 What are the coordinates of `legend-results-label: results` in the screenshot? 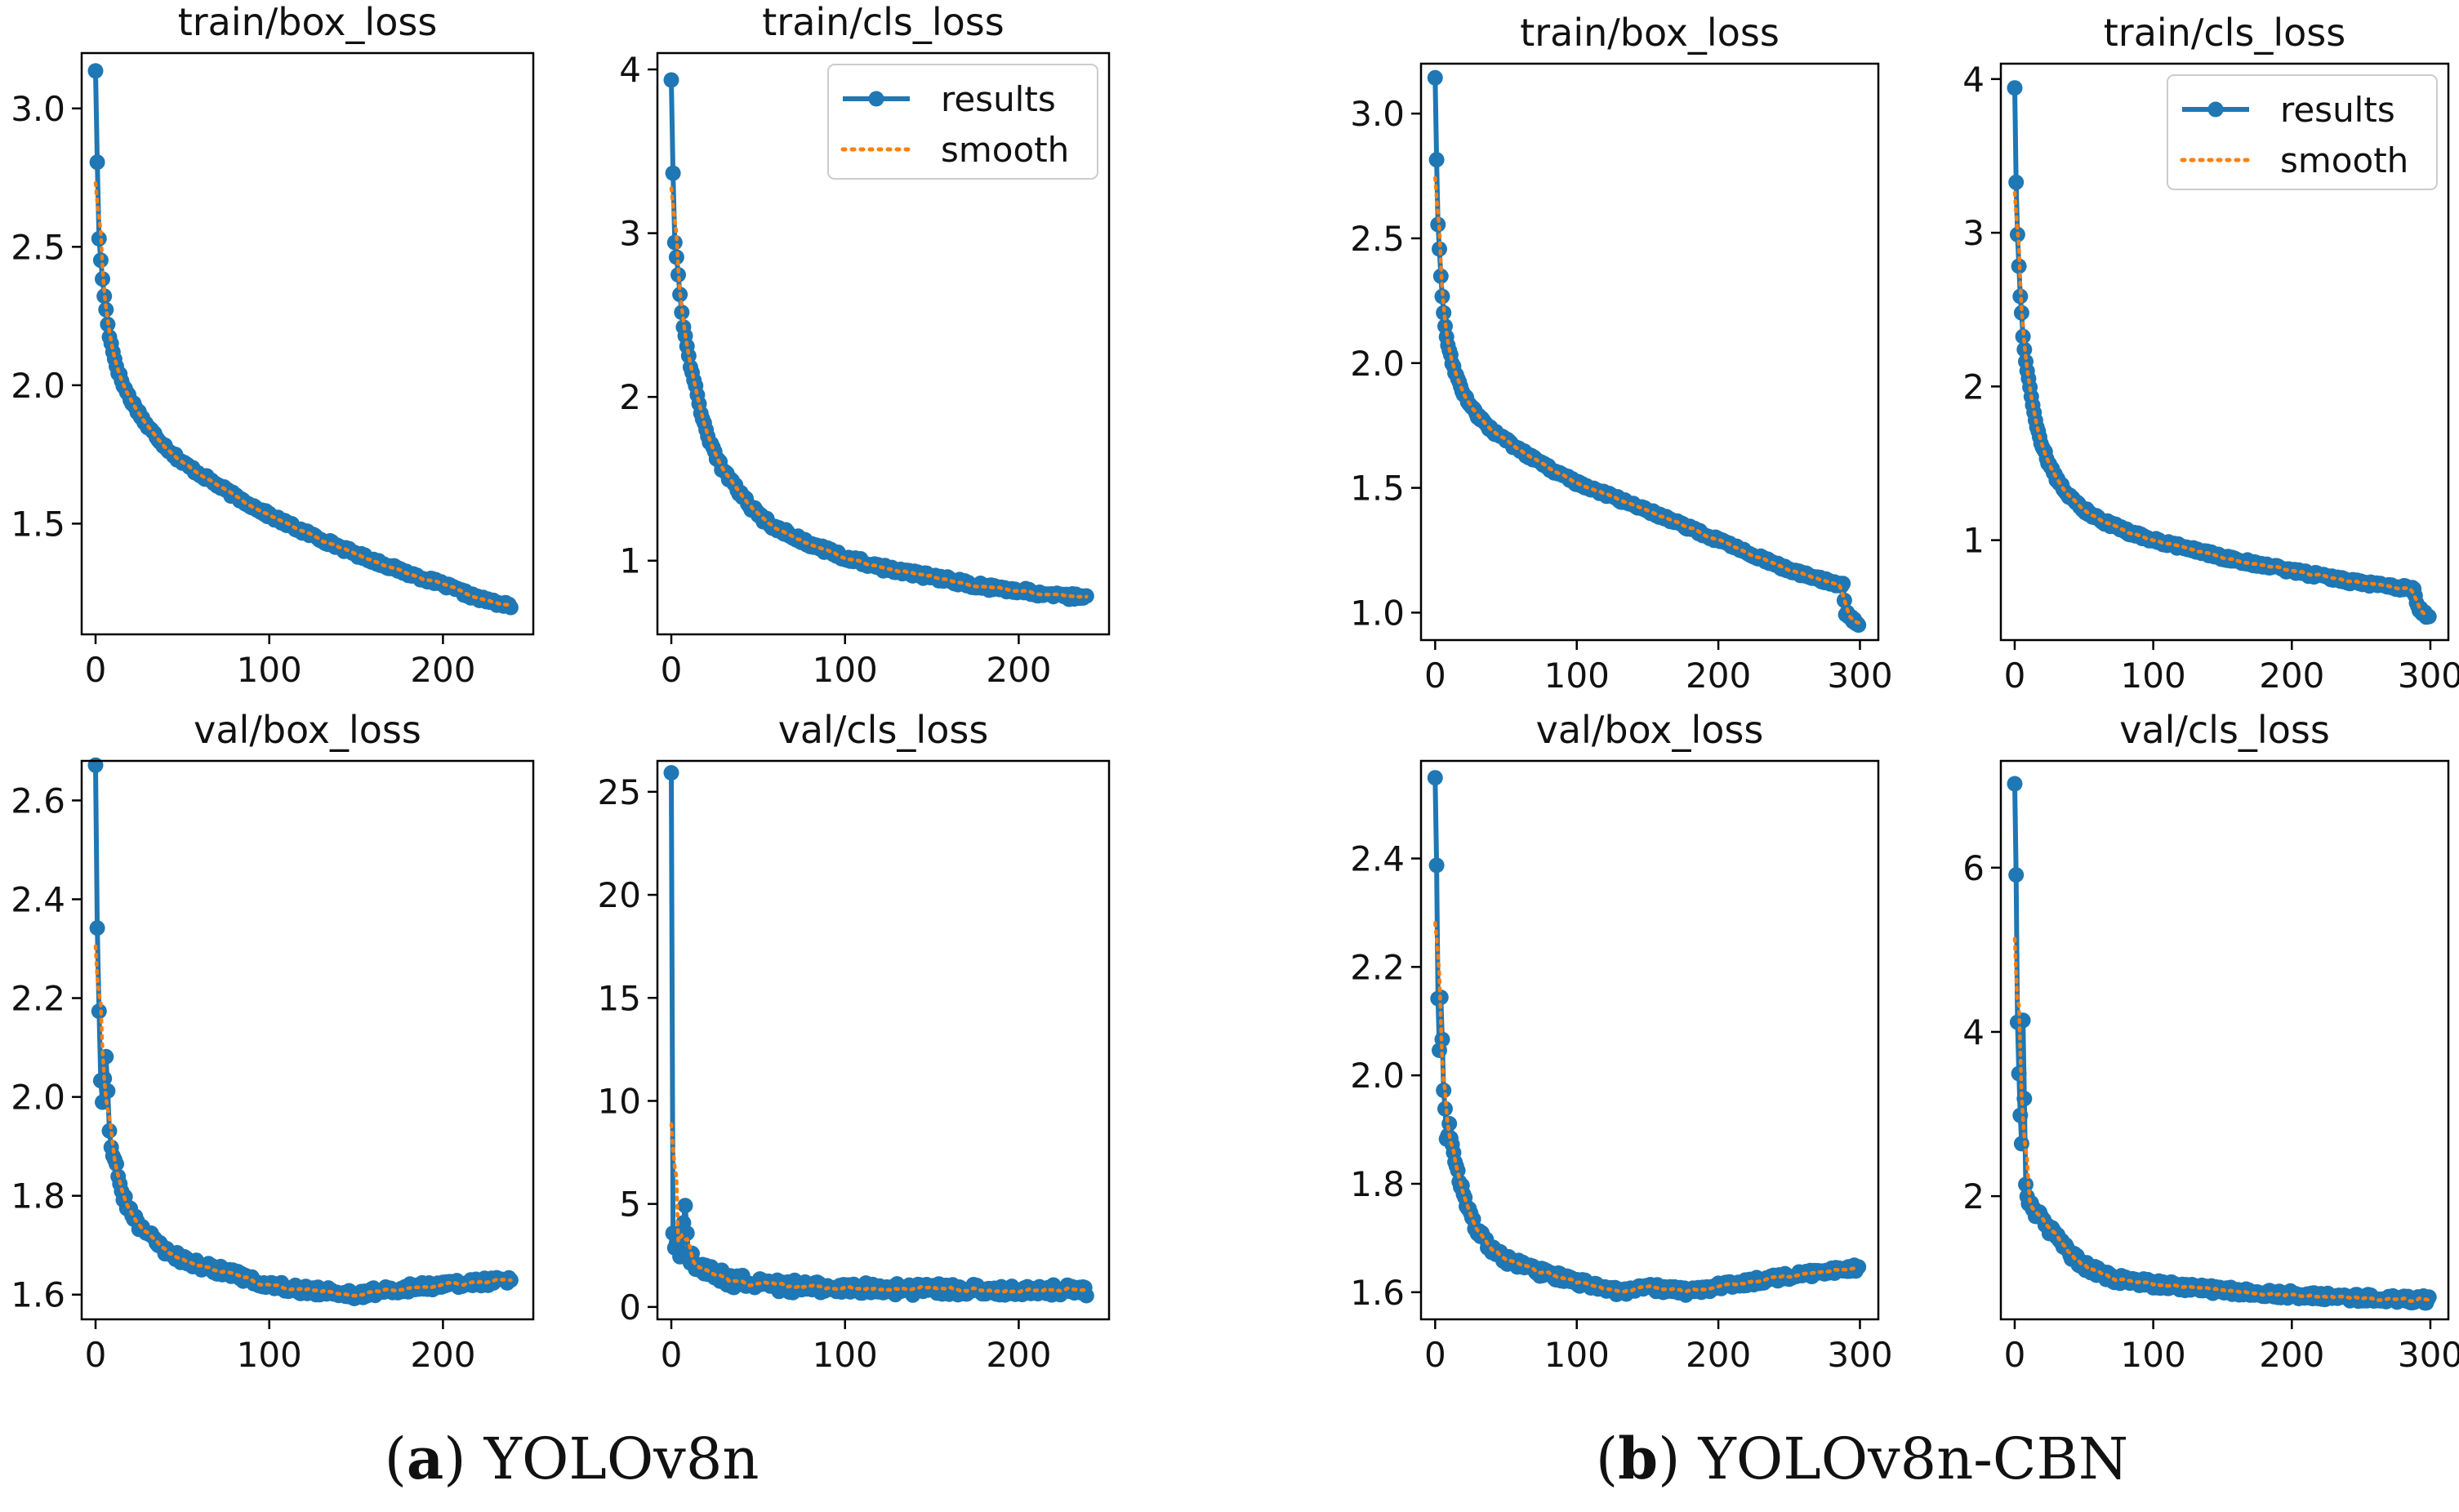 It's located at (998, 99).